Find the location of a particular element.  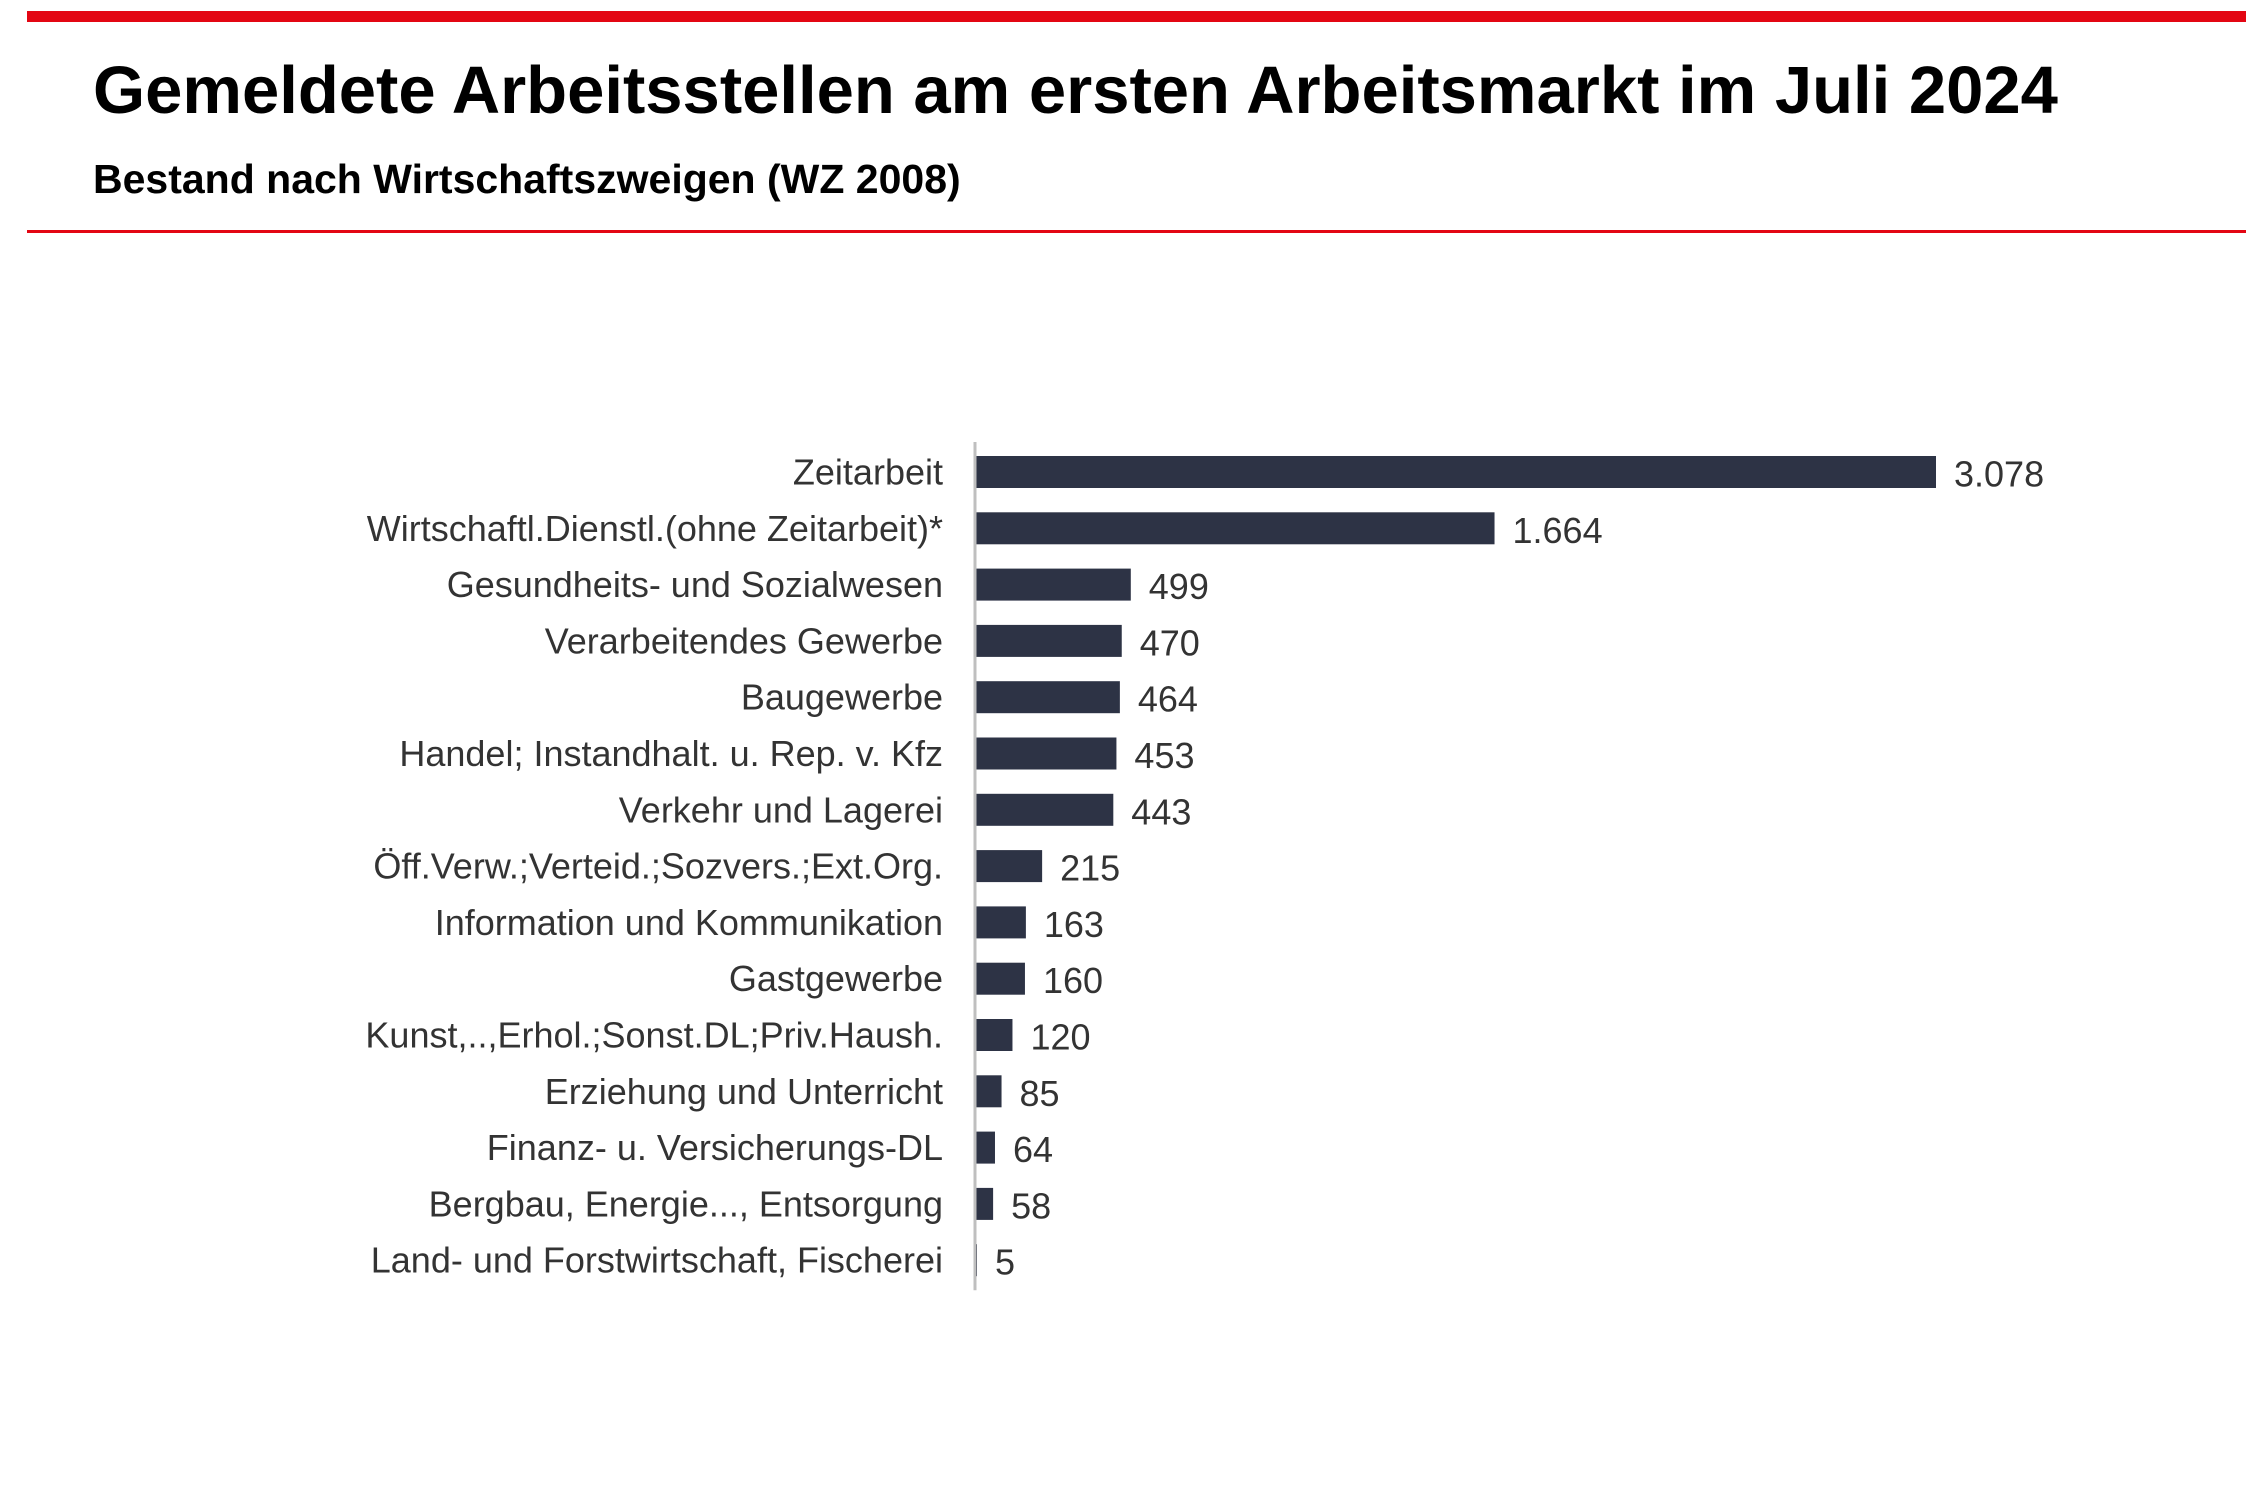

value-label: 85 is located at coordinates (1040, 1093).